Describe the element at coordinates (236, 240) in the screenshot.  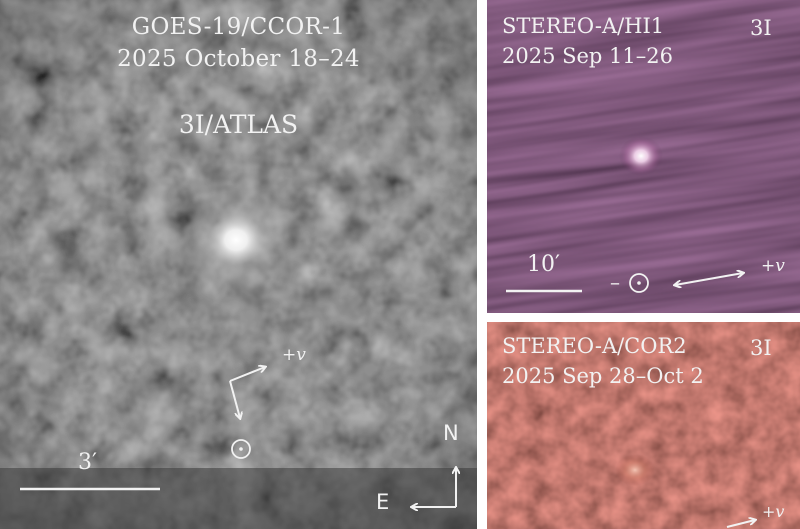
I see `comet-3i-atlas-blob` at that location.